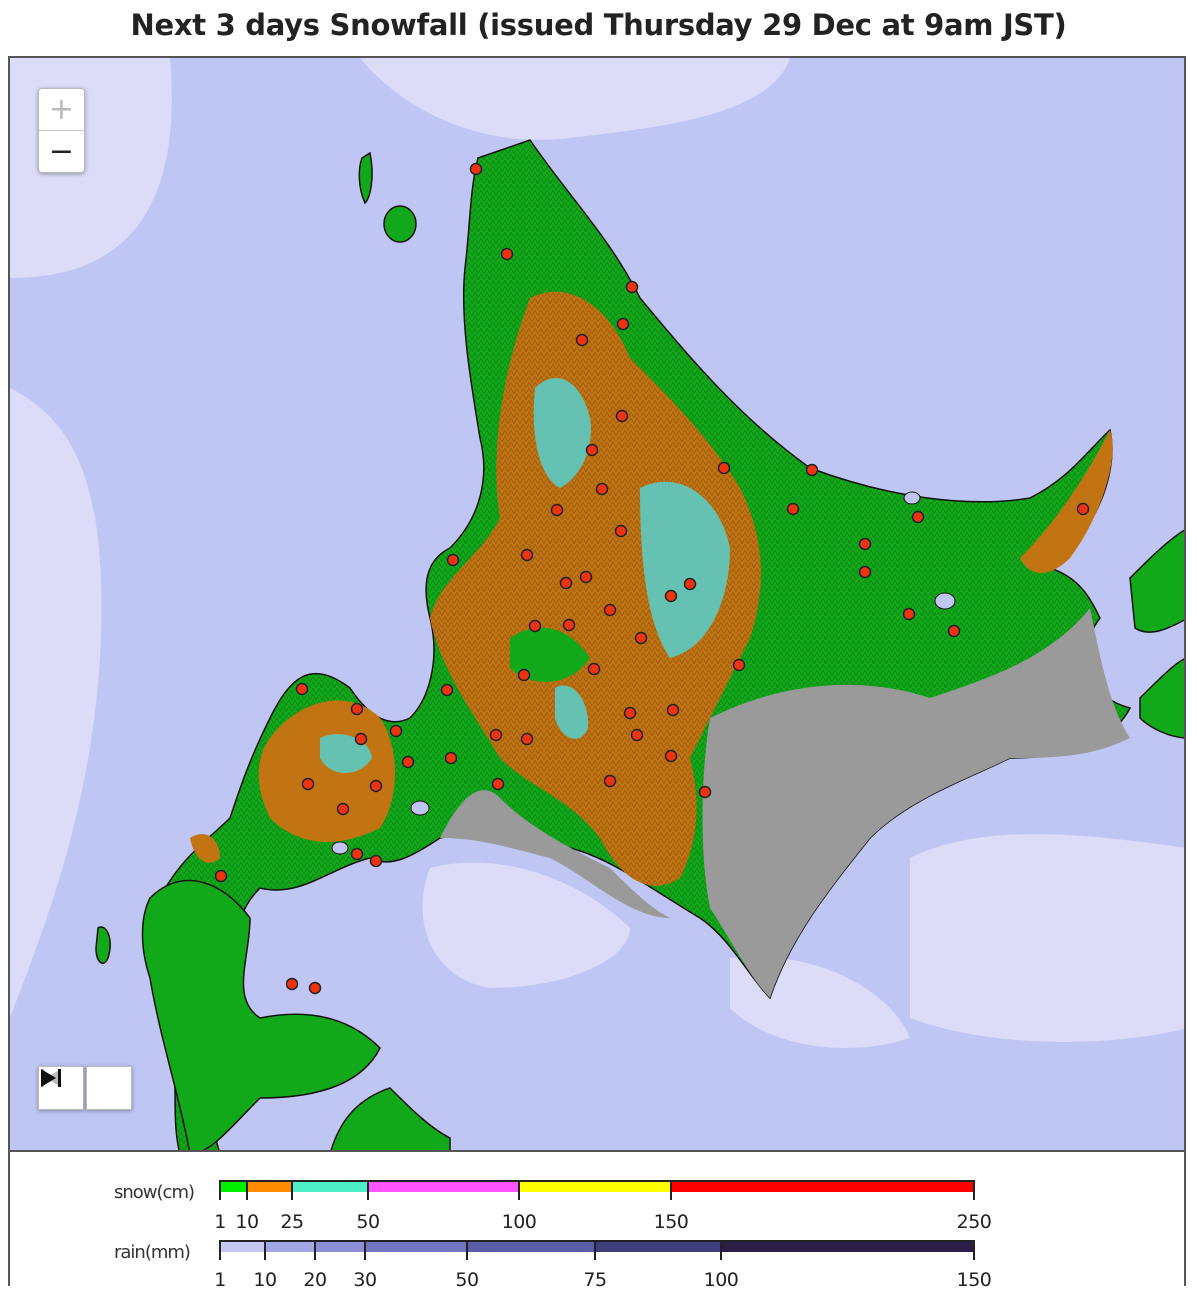 The image size is (1197, 1291). I want to click on snow-scale-border, so click(597, 1186).